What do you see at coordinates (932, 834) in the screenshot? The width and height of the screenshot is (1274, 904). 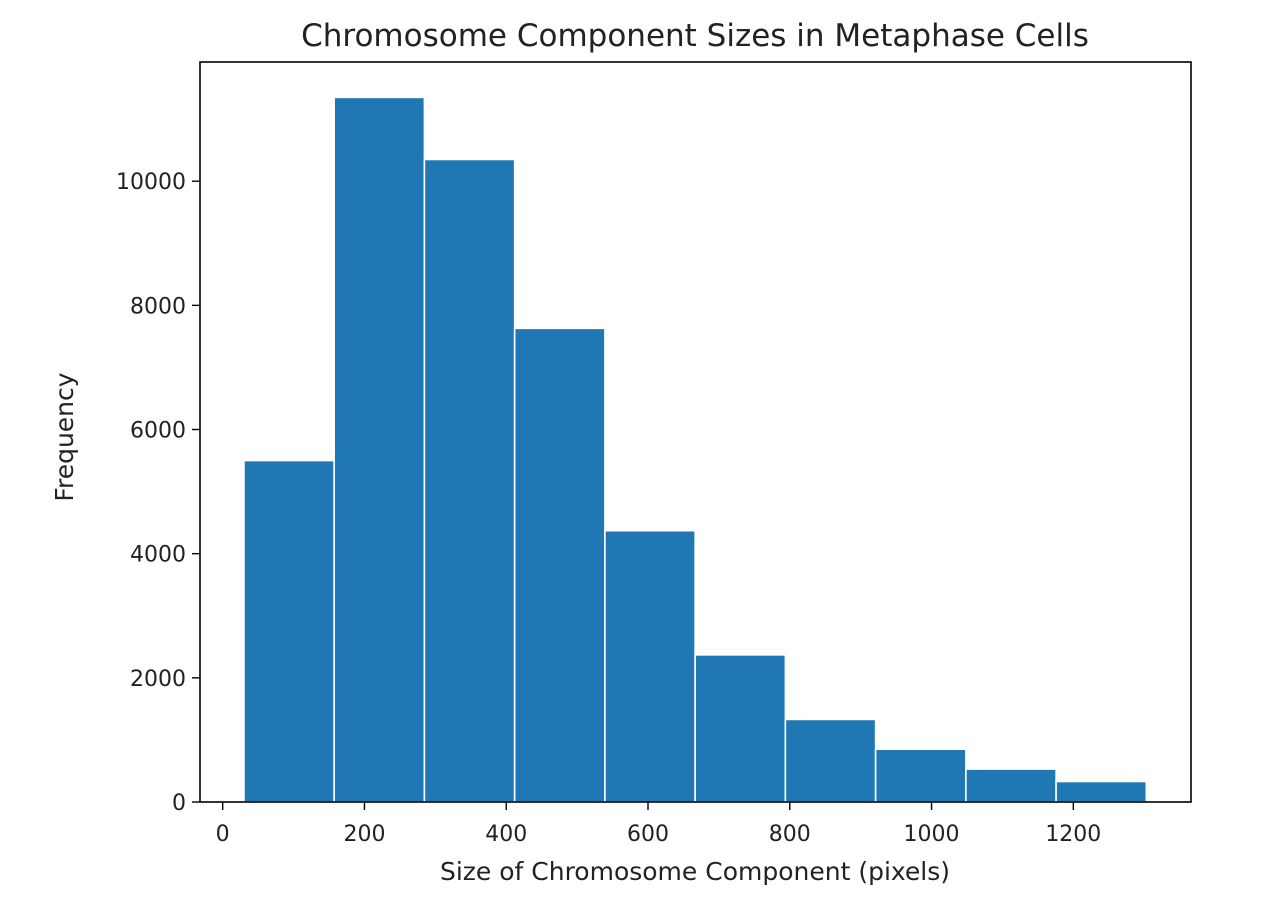 I see `x-tick-label-6: 1000` at bounding box center [932, 834].